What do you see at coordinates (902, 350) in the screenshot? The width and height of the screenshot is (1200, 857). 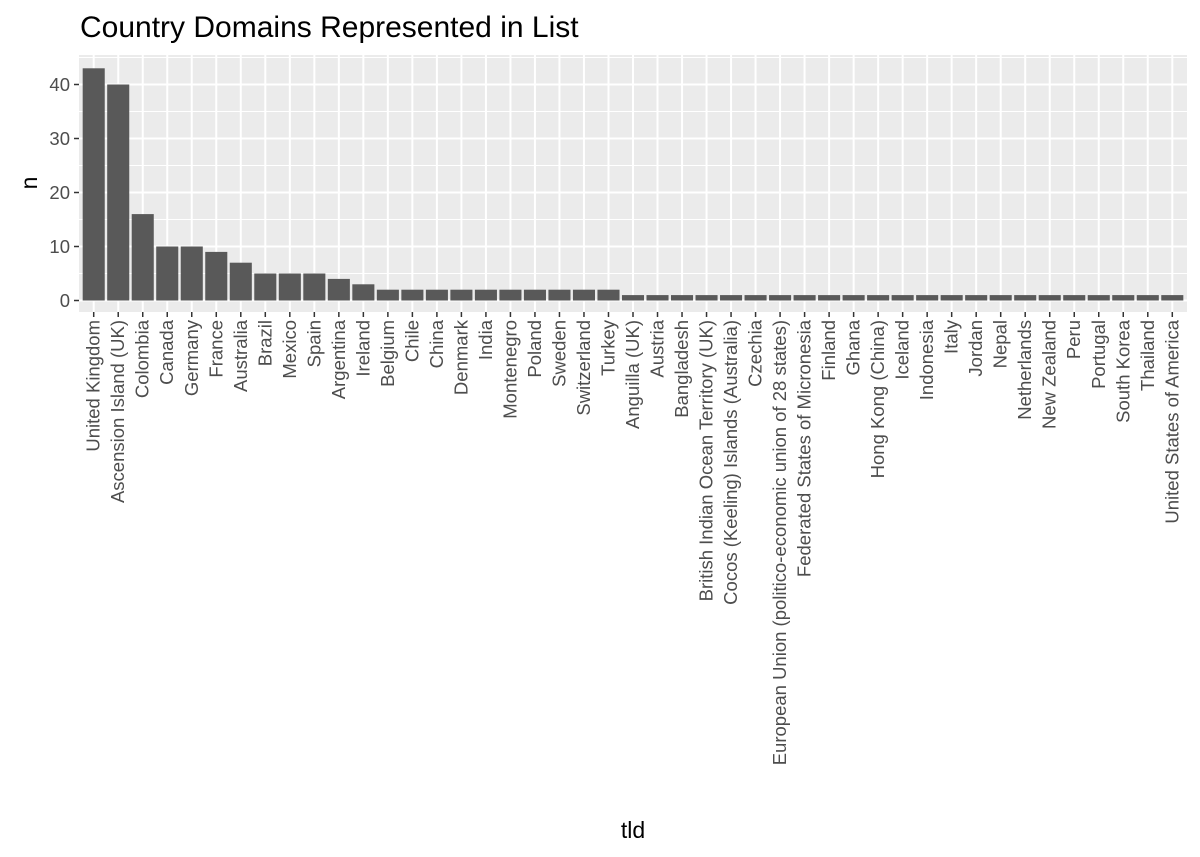 I see `x-tick-label: Iceland` at bounding box center [902, 350].